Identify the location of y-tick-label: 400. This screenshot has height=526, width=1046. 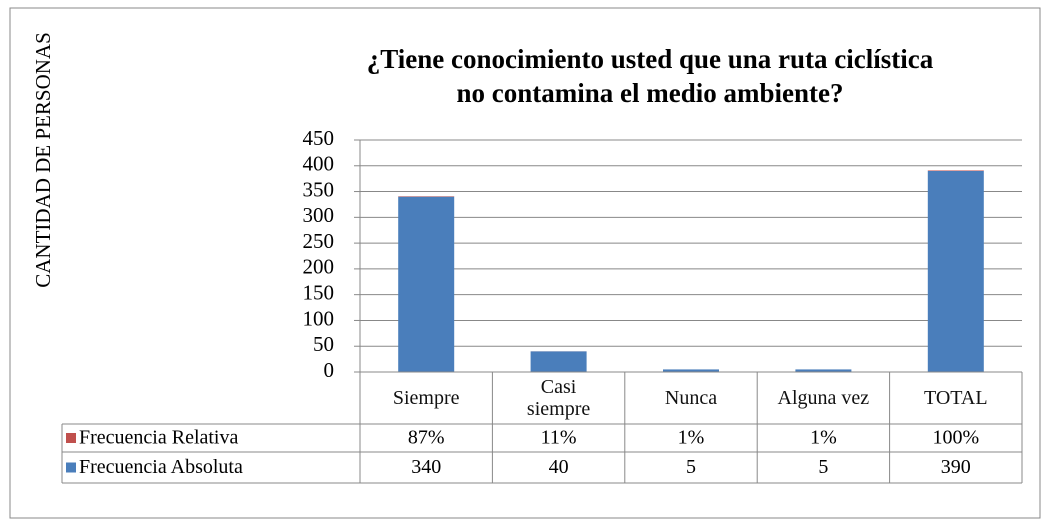
(319, 164).